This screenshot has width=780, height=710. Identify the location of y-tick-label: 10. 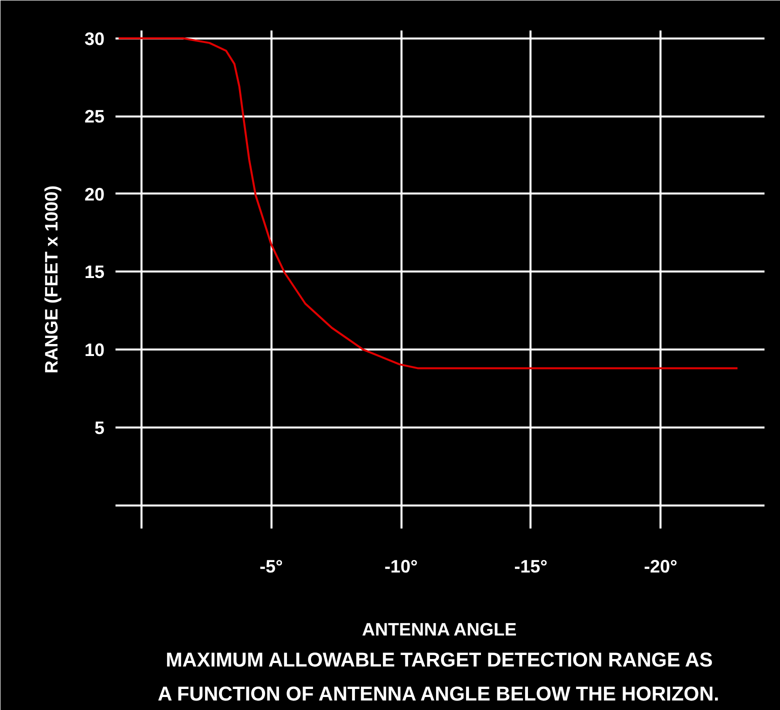
(94, 350).